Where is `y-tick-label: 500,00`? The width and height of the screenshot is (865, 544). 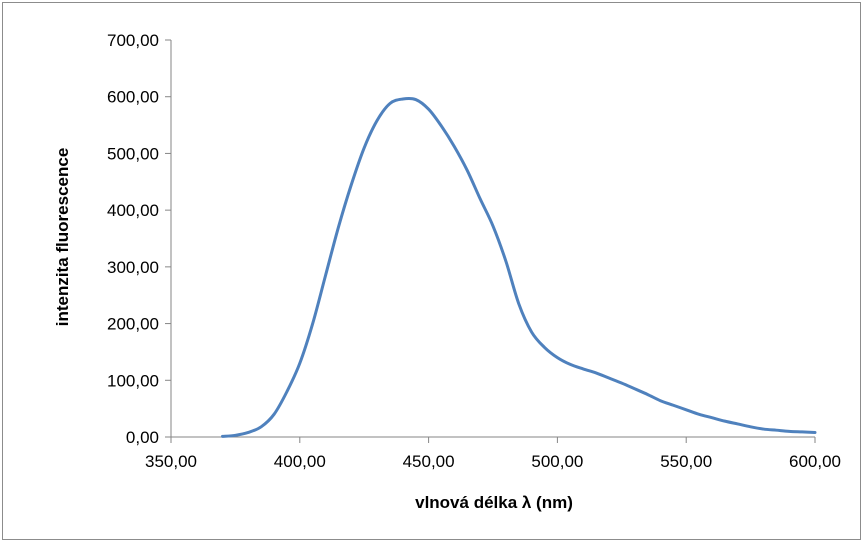
y-tick-label: 500,00 is located at coordinates (133, 153).